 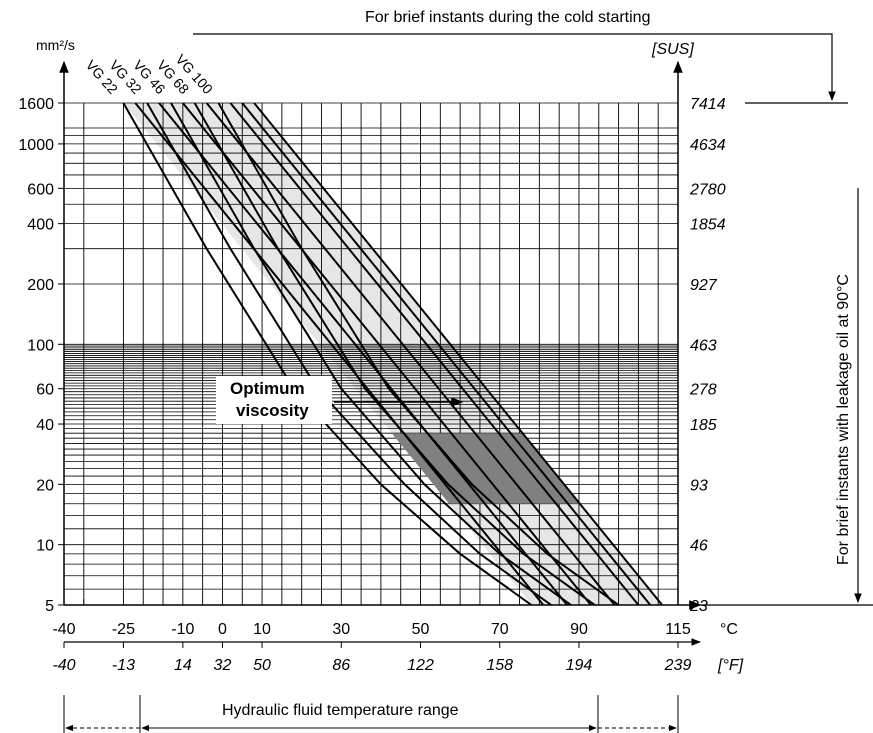 I want to click on y-tick-label: 600, so click(x=40, y=189).